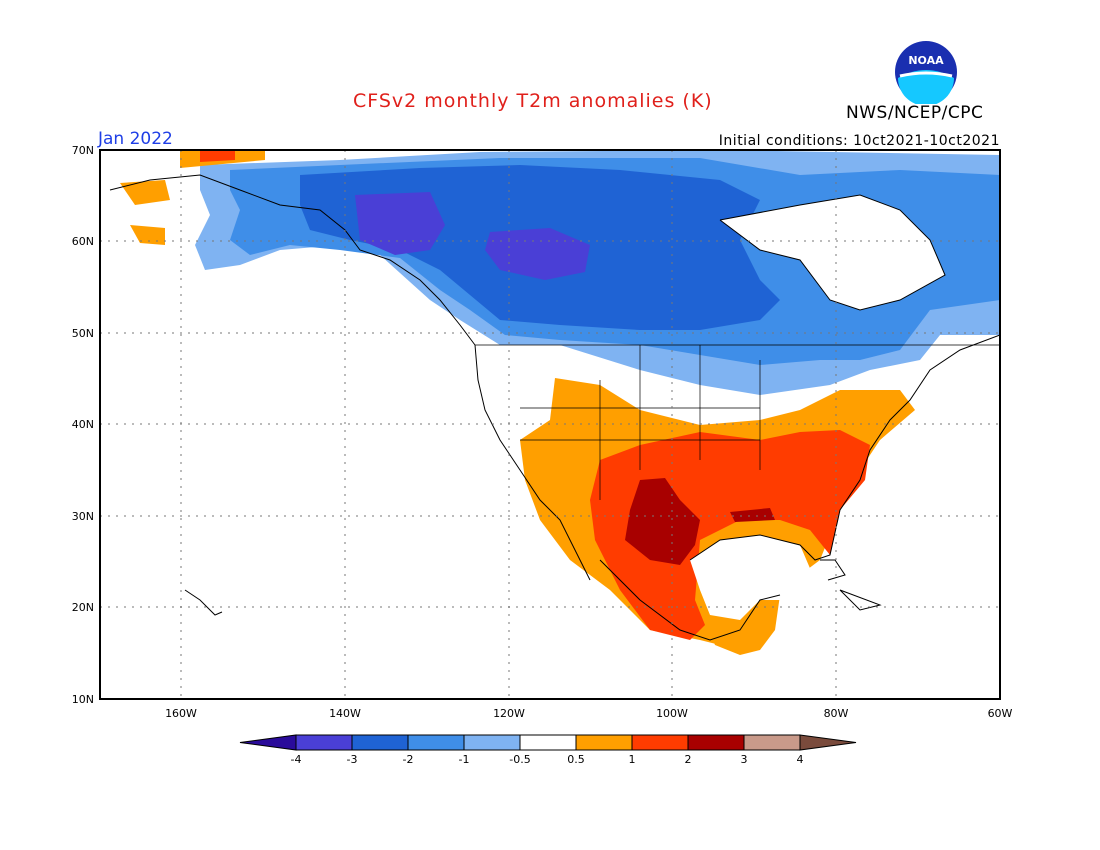  Describe the element at coordinates (83, 607) in the screenshot. I see `lat-label: 20N` at that location.